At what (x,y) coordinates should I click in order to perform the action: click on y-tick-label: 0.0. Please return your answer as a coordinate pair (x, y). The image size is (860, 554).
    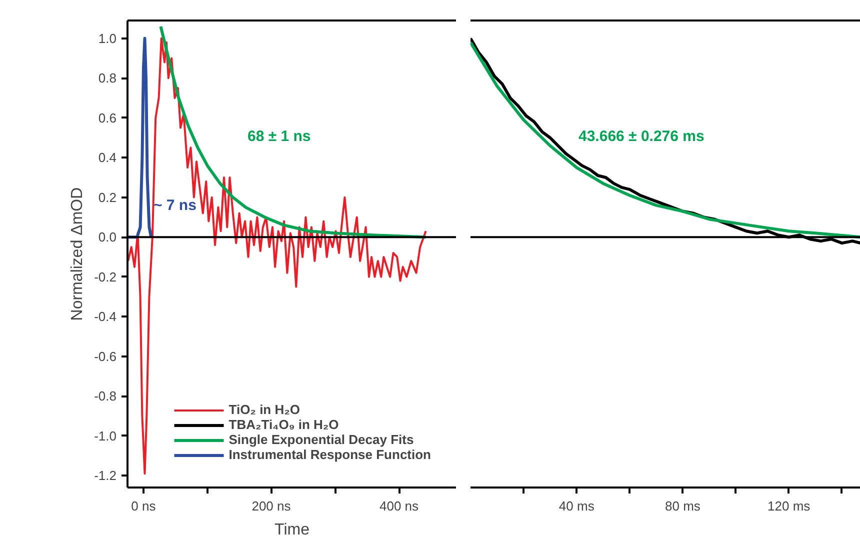
    Looking at the image, I should click on (107, 237).